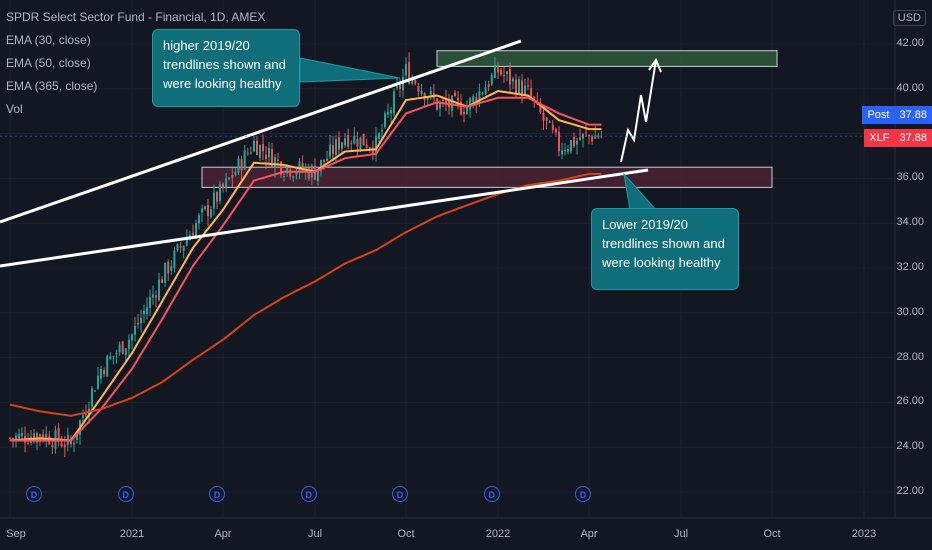 The height and width of the screenshot is (550, 932). Describe the element at coordinates (910, 43) in the screenshot. I see `price-tick-label: 42.00` at that location.